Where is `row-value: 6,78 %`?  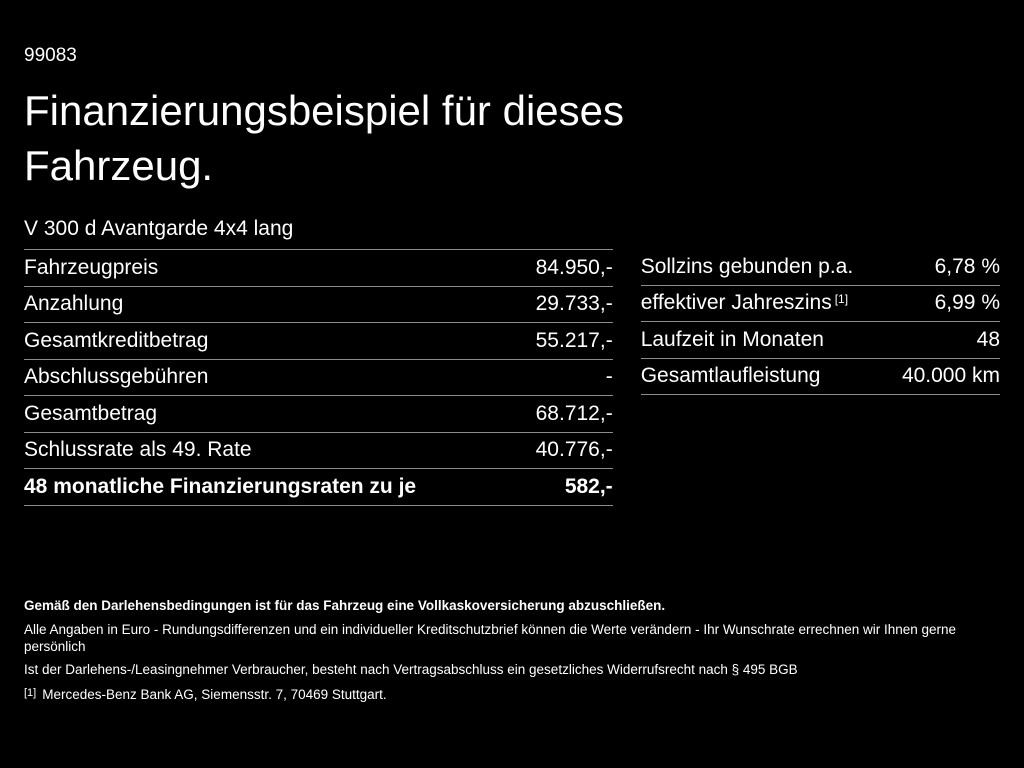
row-value: 6,78 % is located at coordinates (967, 266).